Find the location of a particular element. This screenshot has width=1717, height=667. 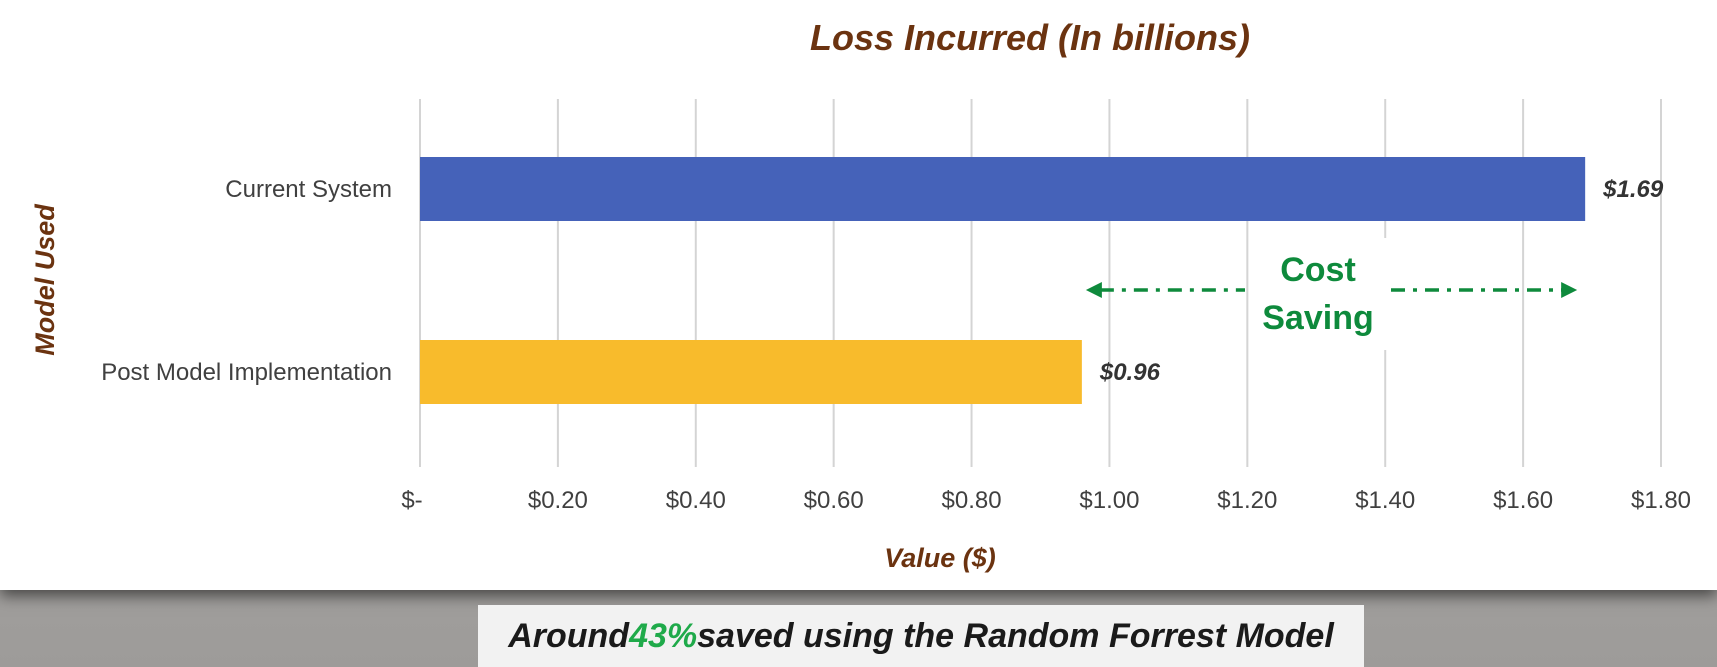

x-tick-label: $1.20 is located at coordinates (1247, 500).